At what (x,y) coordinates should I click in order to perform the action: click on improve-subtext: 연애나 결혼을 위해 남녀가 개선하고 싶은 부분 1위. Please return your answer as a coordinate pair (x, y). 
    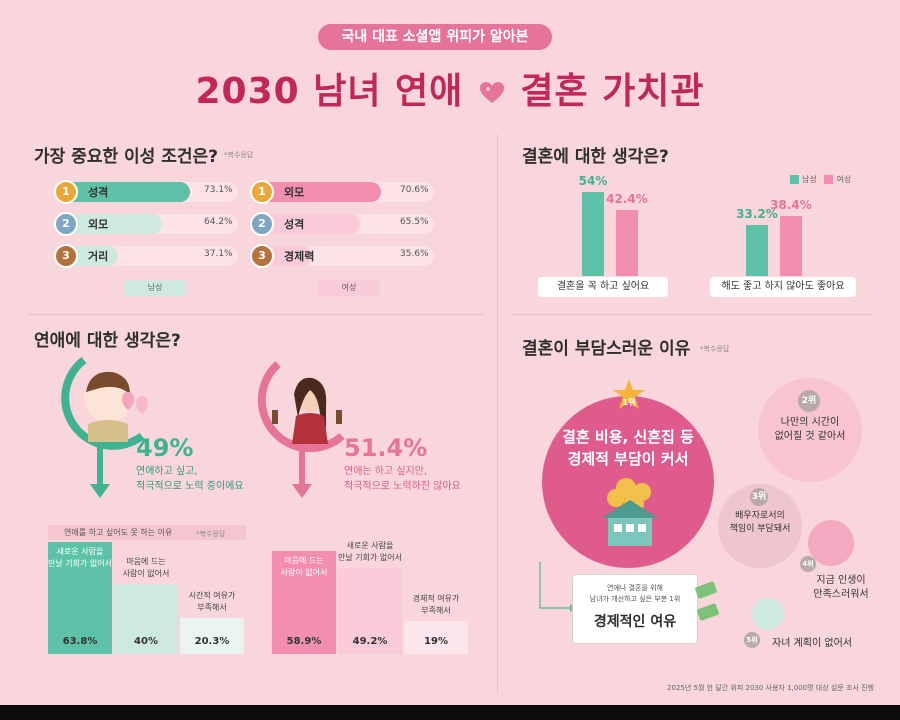
    Looking at the image, I should click on (635, 593).